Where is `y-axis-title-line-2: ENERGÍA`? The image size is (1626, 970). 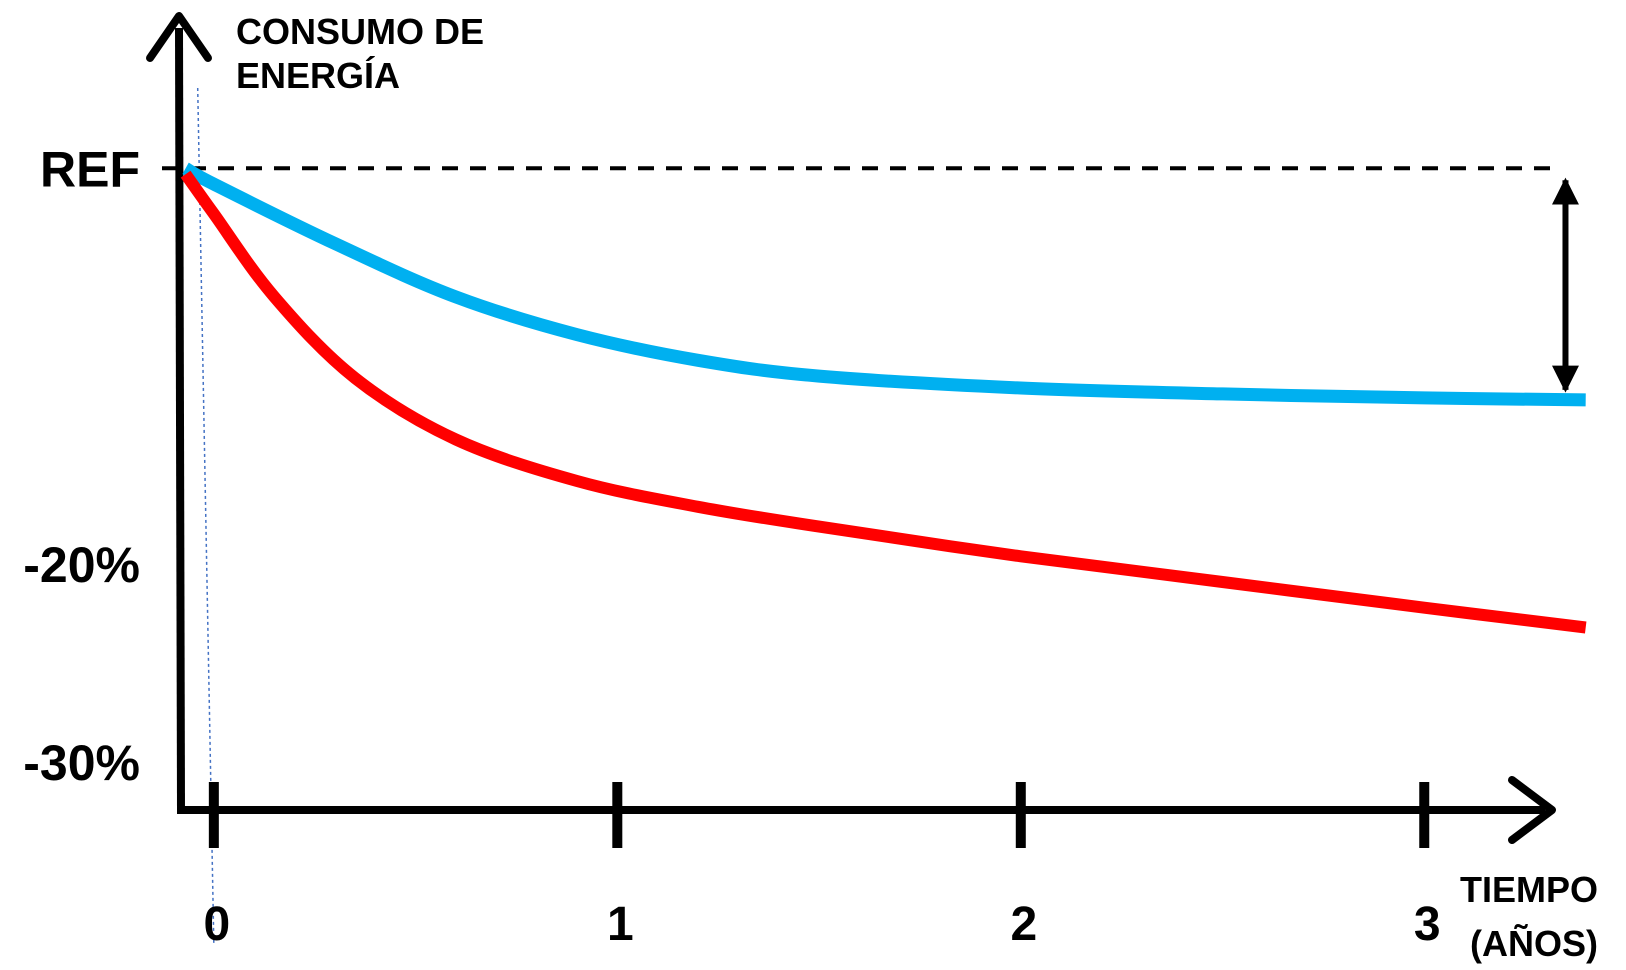 y-axis-title-line-2: ENERGÍA is located at coordinates (318, 75).